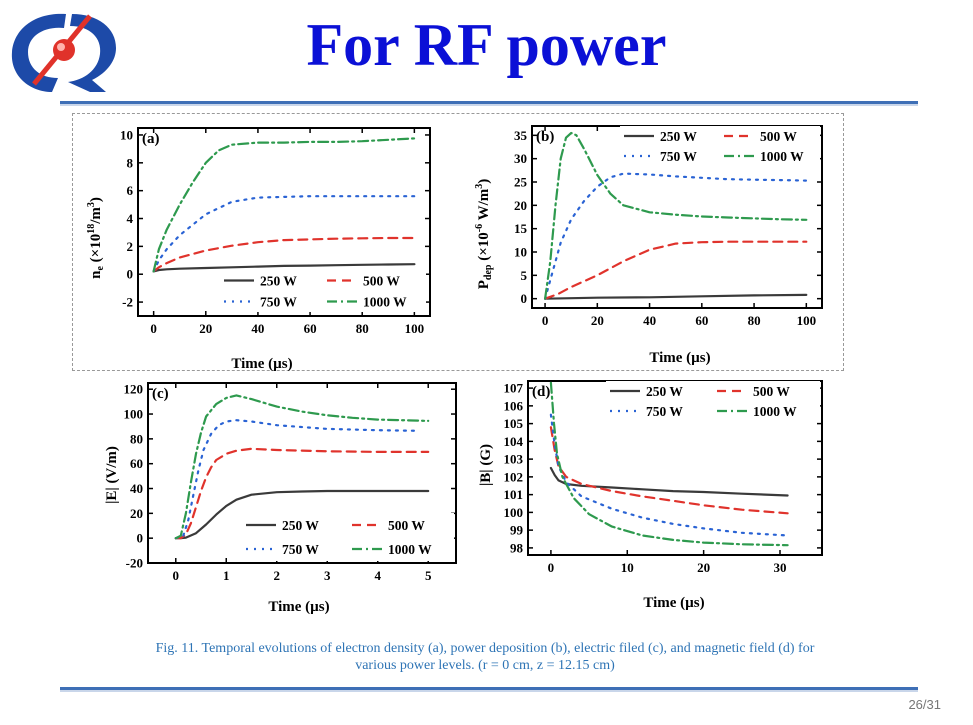 This screenshot has width=973, height=725. What do you see at coordinates (514, 423) in the screenshot?
I see `y-tick-label: 105` at bounding box center [514, 423].